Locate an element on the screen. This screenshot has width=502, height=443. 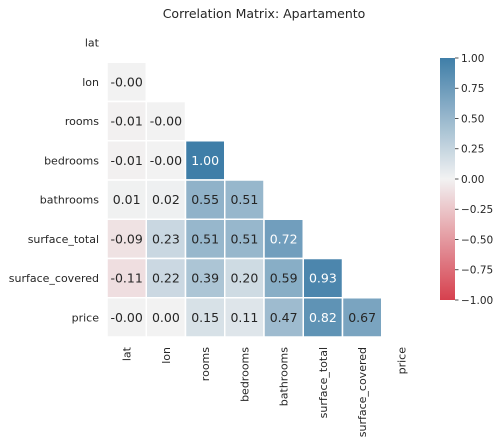
heatmap-cell-price-lon is located at coordinates (166, 317).